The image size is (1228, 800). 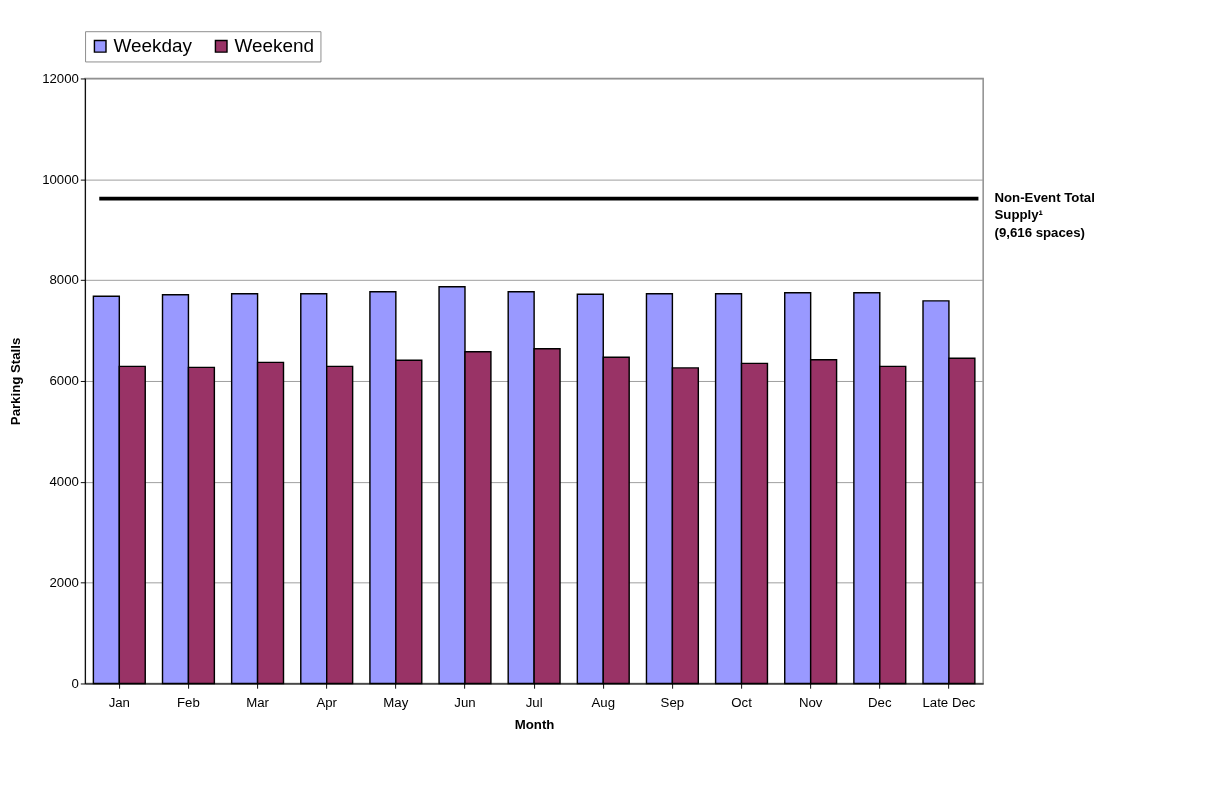 What do you see at coordinates (1044, 215) in the screenshot?
I see `ref-line-label: Non-Event Total Supply¹ (9,616 spaces)` at bounding box center [1044, 215].